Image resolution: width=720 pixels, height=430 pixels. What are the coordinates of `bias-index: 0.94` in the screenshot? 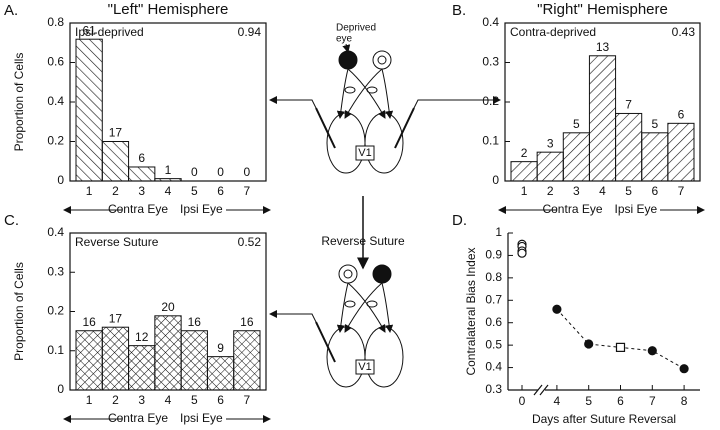 It's located at (250, 32).